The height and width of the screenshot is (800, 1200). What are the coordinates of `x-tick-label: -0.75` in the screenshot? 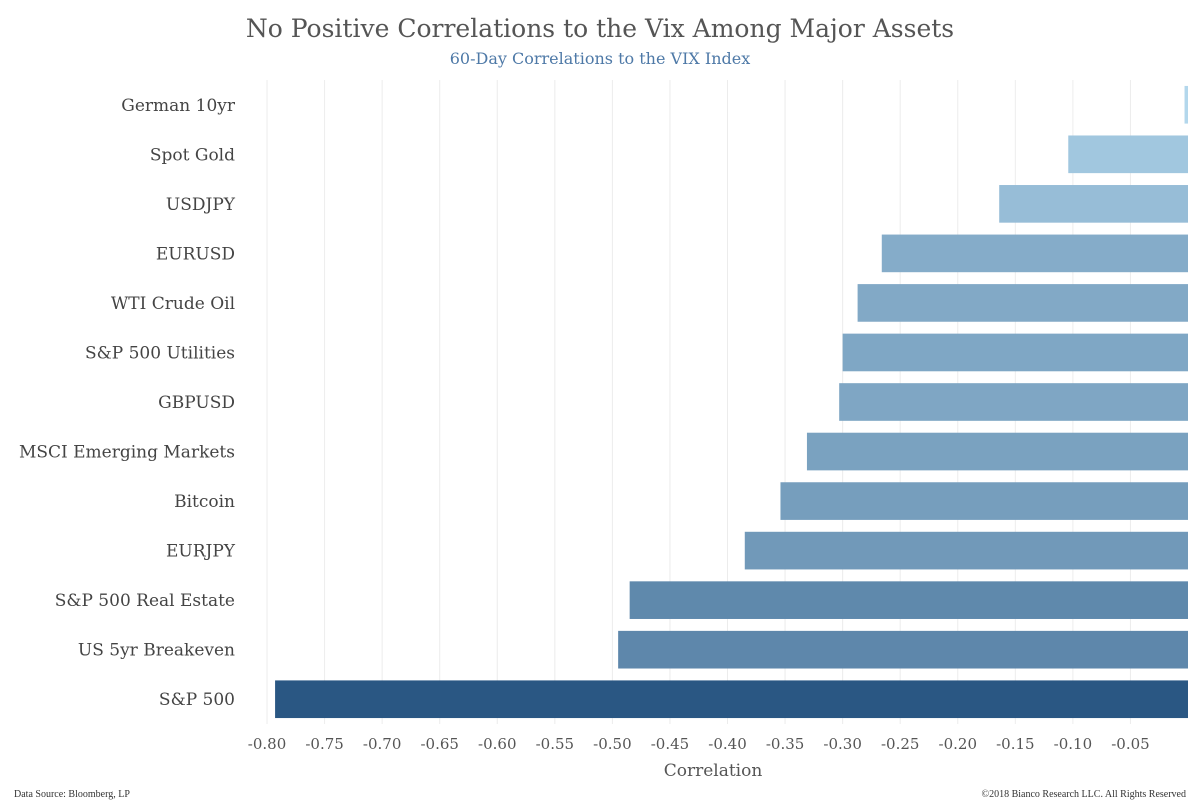 It's located at (324, 744).